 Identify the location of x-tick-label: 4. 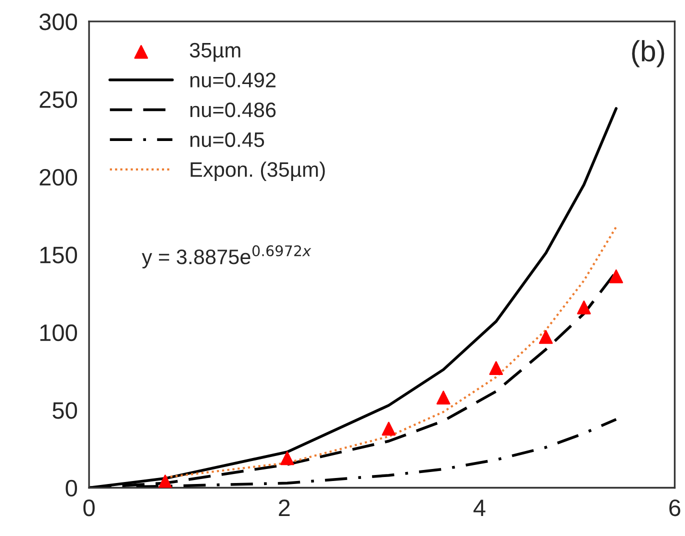
(479, 508).